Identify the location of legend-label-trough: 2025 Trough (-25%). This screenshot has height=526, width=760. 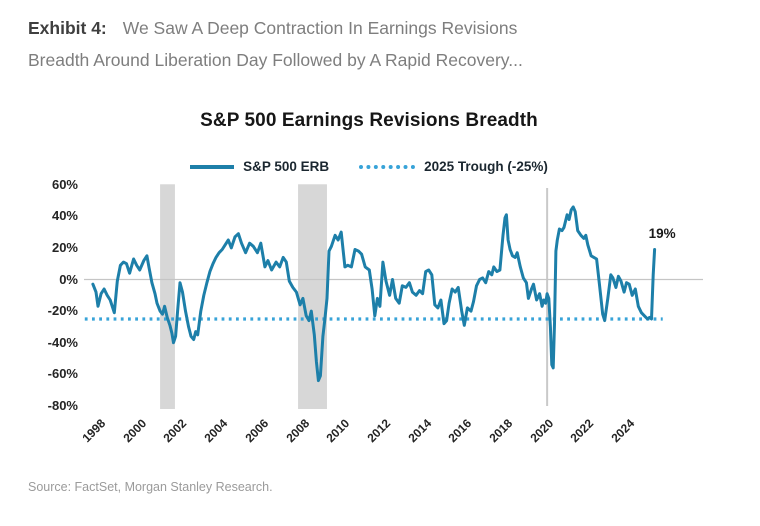
(486, 166).